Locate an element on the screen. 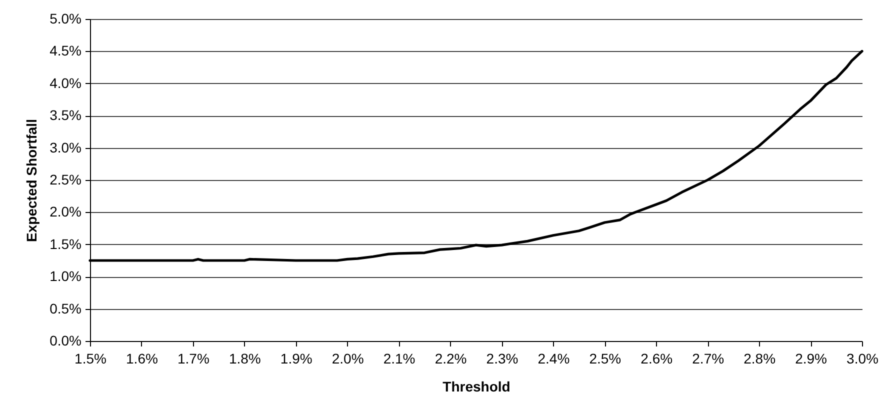 The height and width of the screenshot is (405, 883). x-axis-title: Threshold is located at coordinates (476, 386).